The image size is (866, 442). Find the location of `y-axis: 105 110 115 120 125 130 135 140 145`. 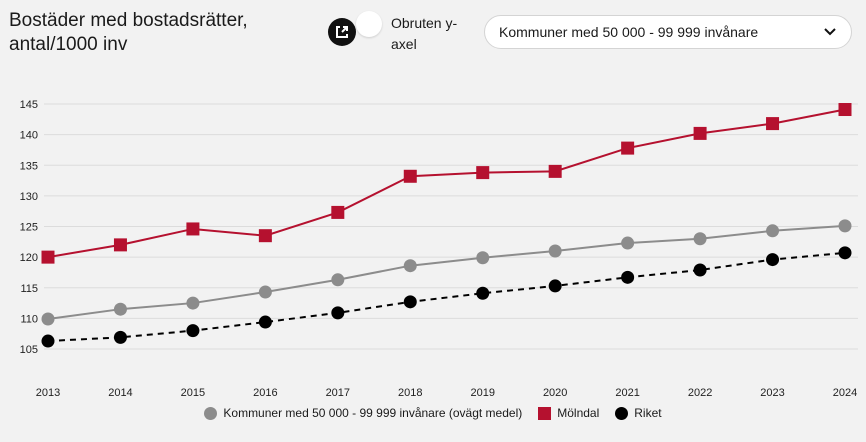

y-axis: 105 110 115 120 125 130 135 140 145 is located at coordinates (29, 227).